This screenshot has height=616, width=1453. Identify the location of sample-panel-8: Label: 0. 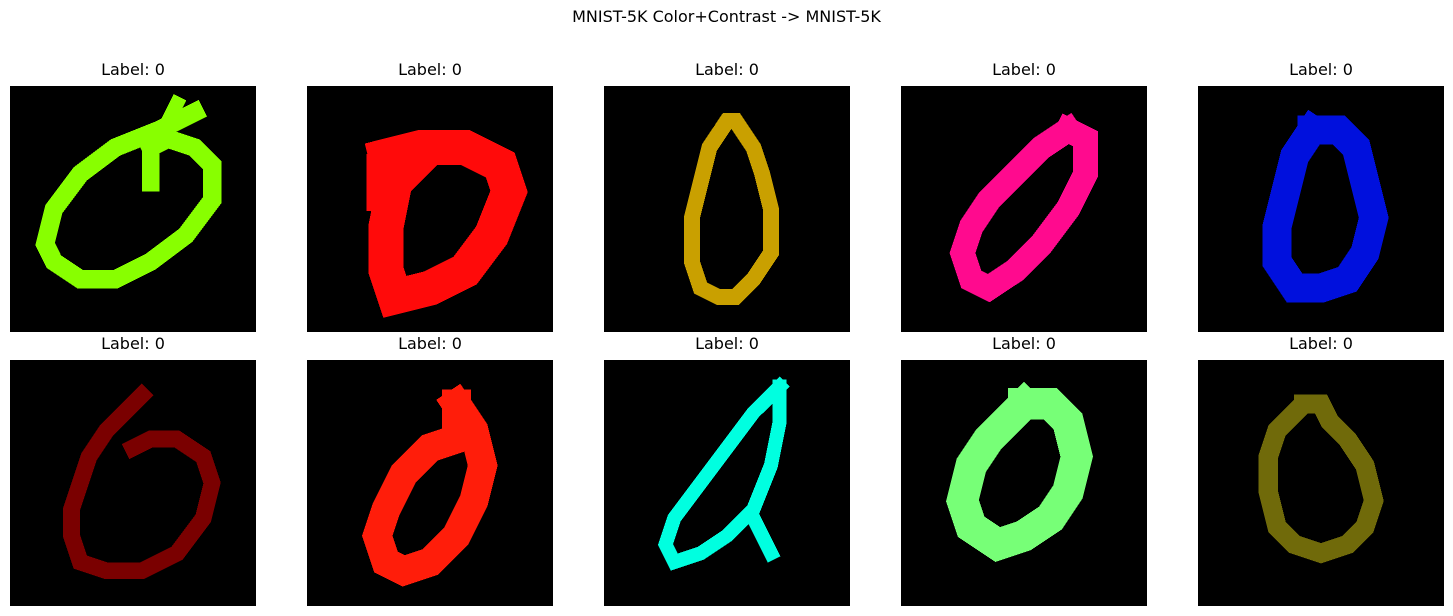
(727, 470).